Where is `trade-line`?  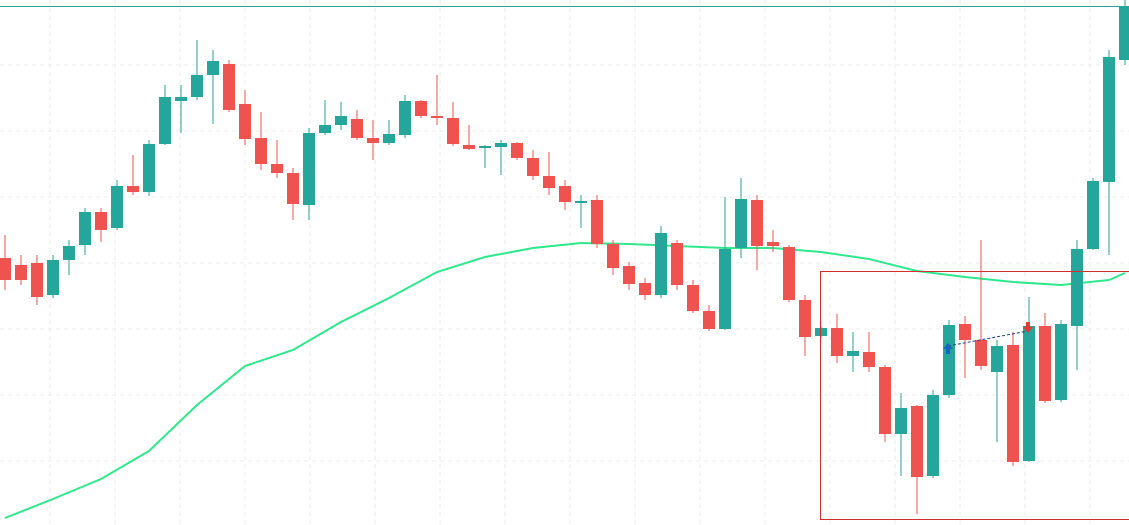
trade-line is located at coordinates (988, 338).